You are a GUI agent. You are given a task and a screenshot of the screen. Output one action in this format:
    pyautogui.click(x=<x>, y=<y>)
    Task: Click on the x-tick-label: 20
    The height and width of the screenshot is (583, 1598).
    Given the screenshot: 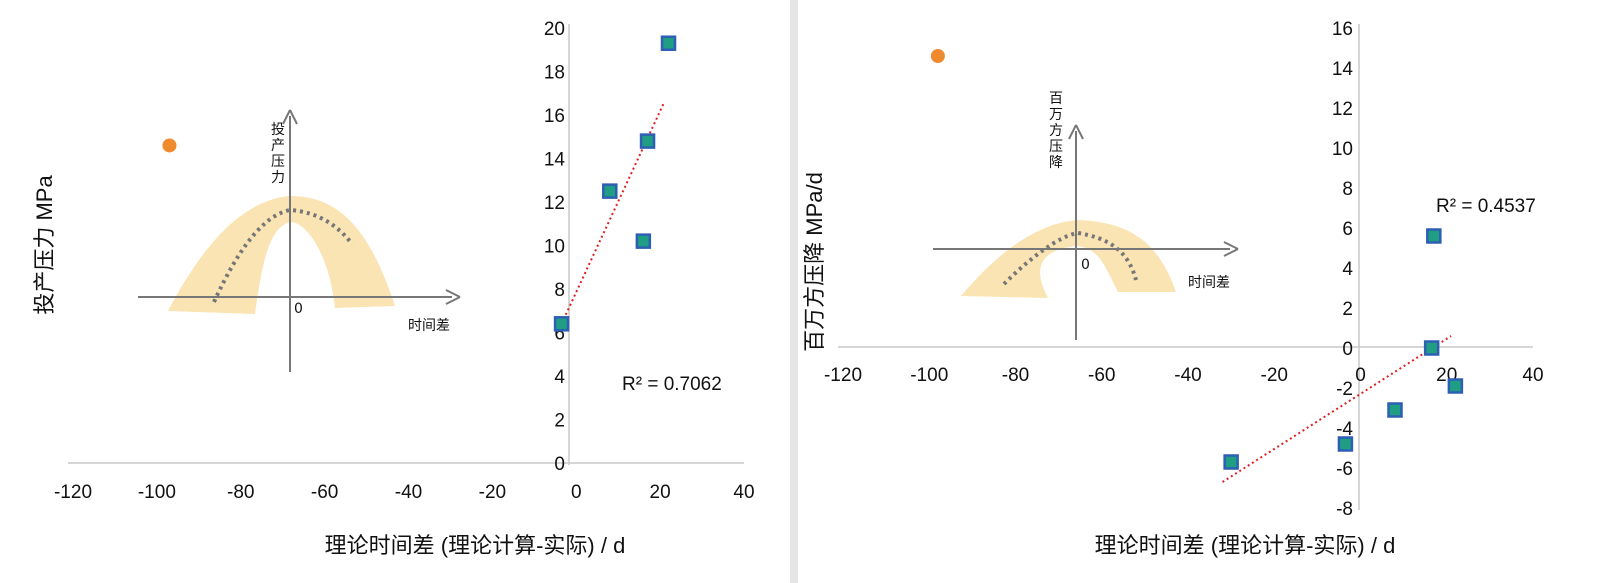 What is the action you would take?
    pyautogui.click(x=660, y=492)
    